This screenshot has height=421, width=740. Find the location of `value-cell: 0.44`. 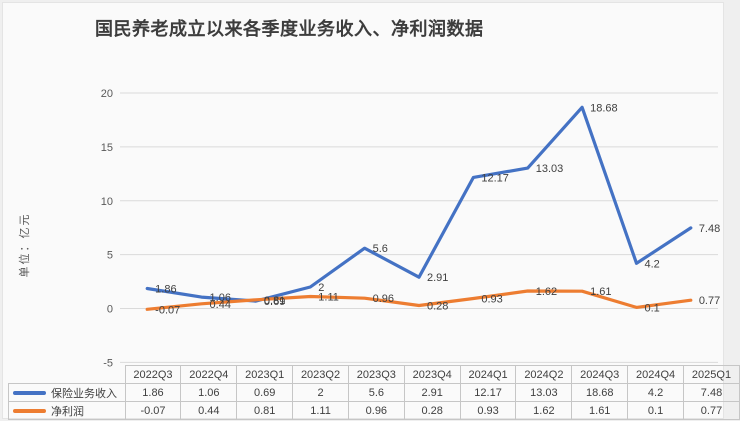

value-cell: 0.44 is located at coordinates (209, 410).